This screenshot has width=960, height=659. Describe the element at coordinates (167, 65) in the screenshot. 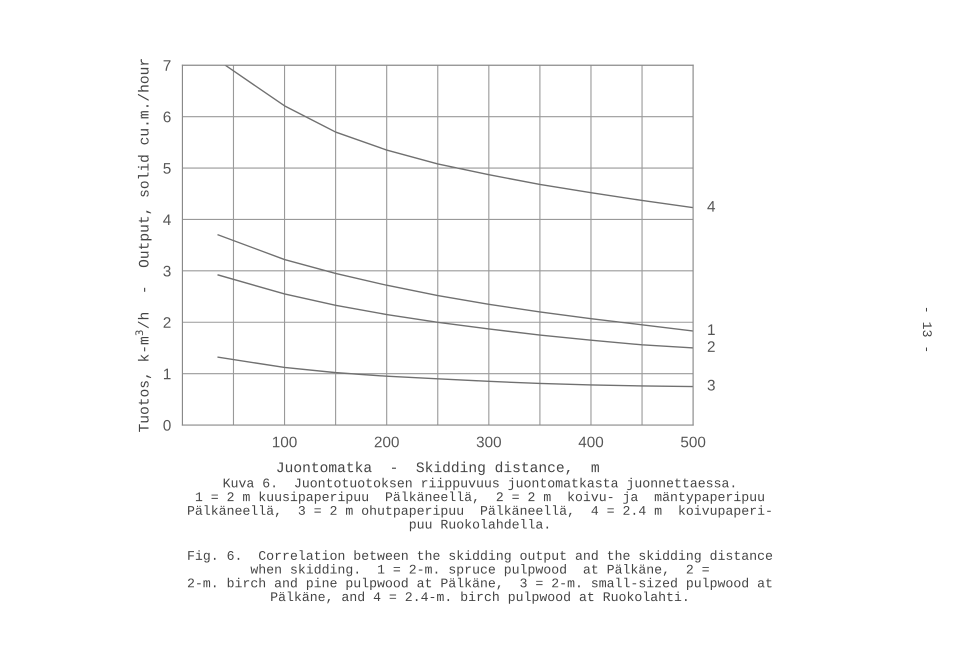

I see `y-tick-label: 7` at that location.